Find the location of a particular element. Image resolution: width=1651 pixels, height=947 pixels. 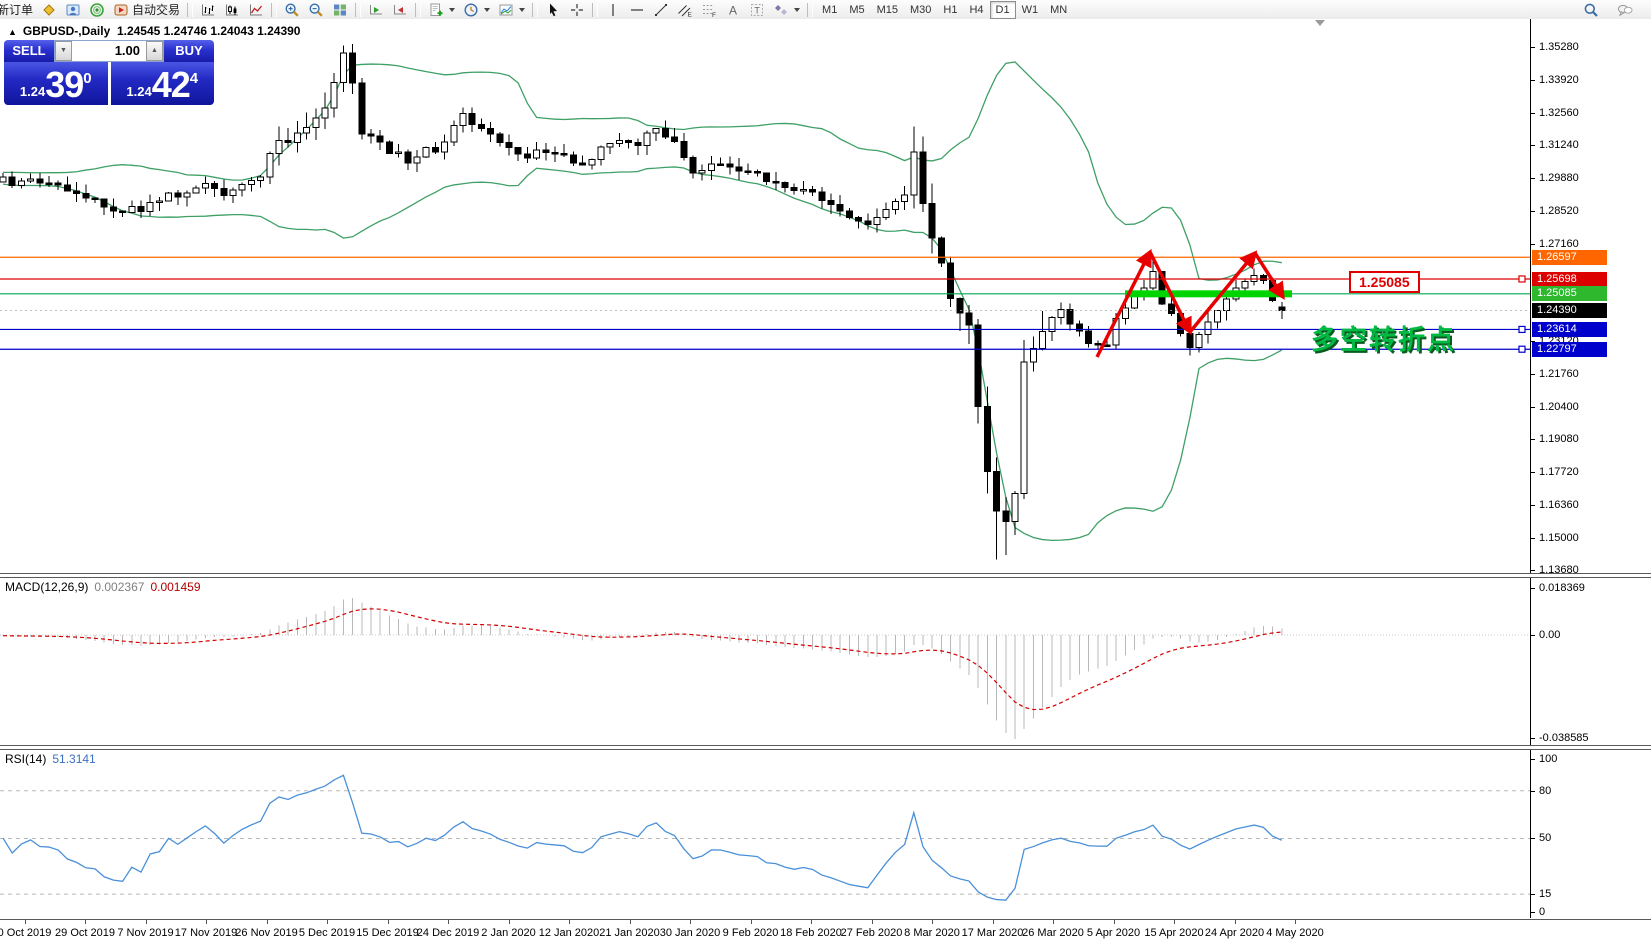

support-line-2-handle is located at coordinates (1522, 349).